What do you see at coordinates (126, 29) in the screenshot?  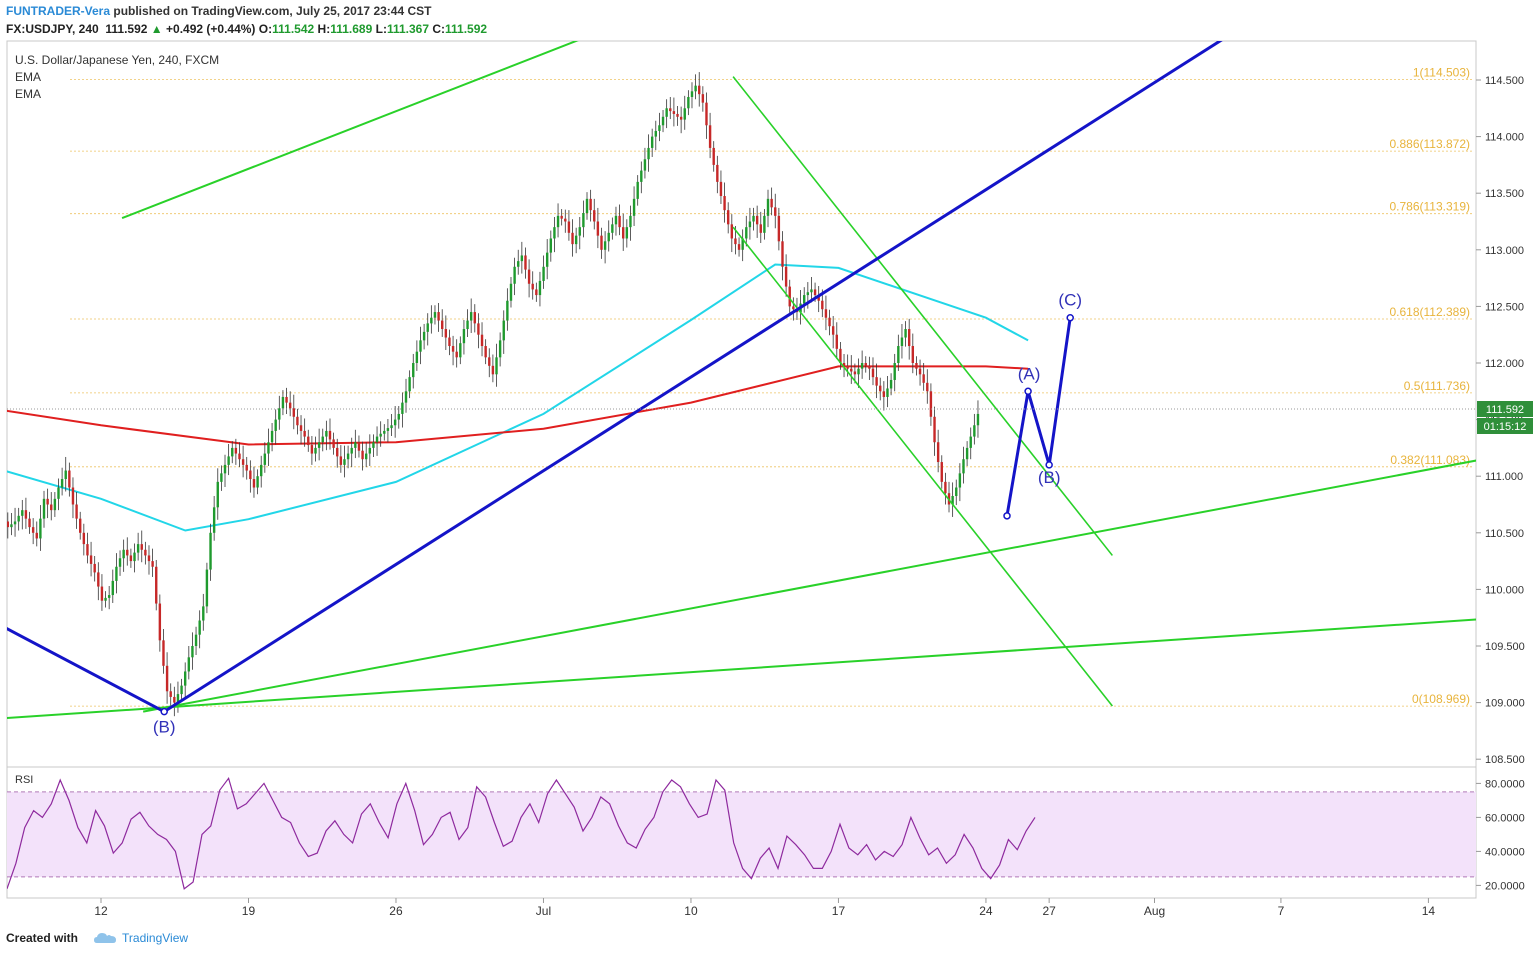 I see `last-price: 111.592` at bounding box center [126, 29].